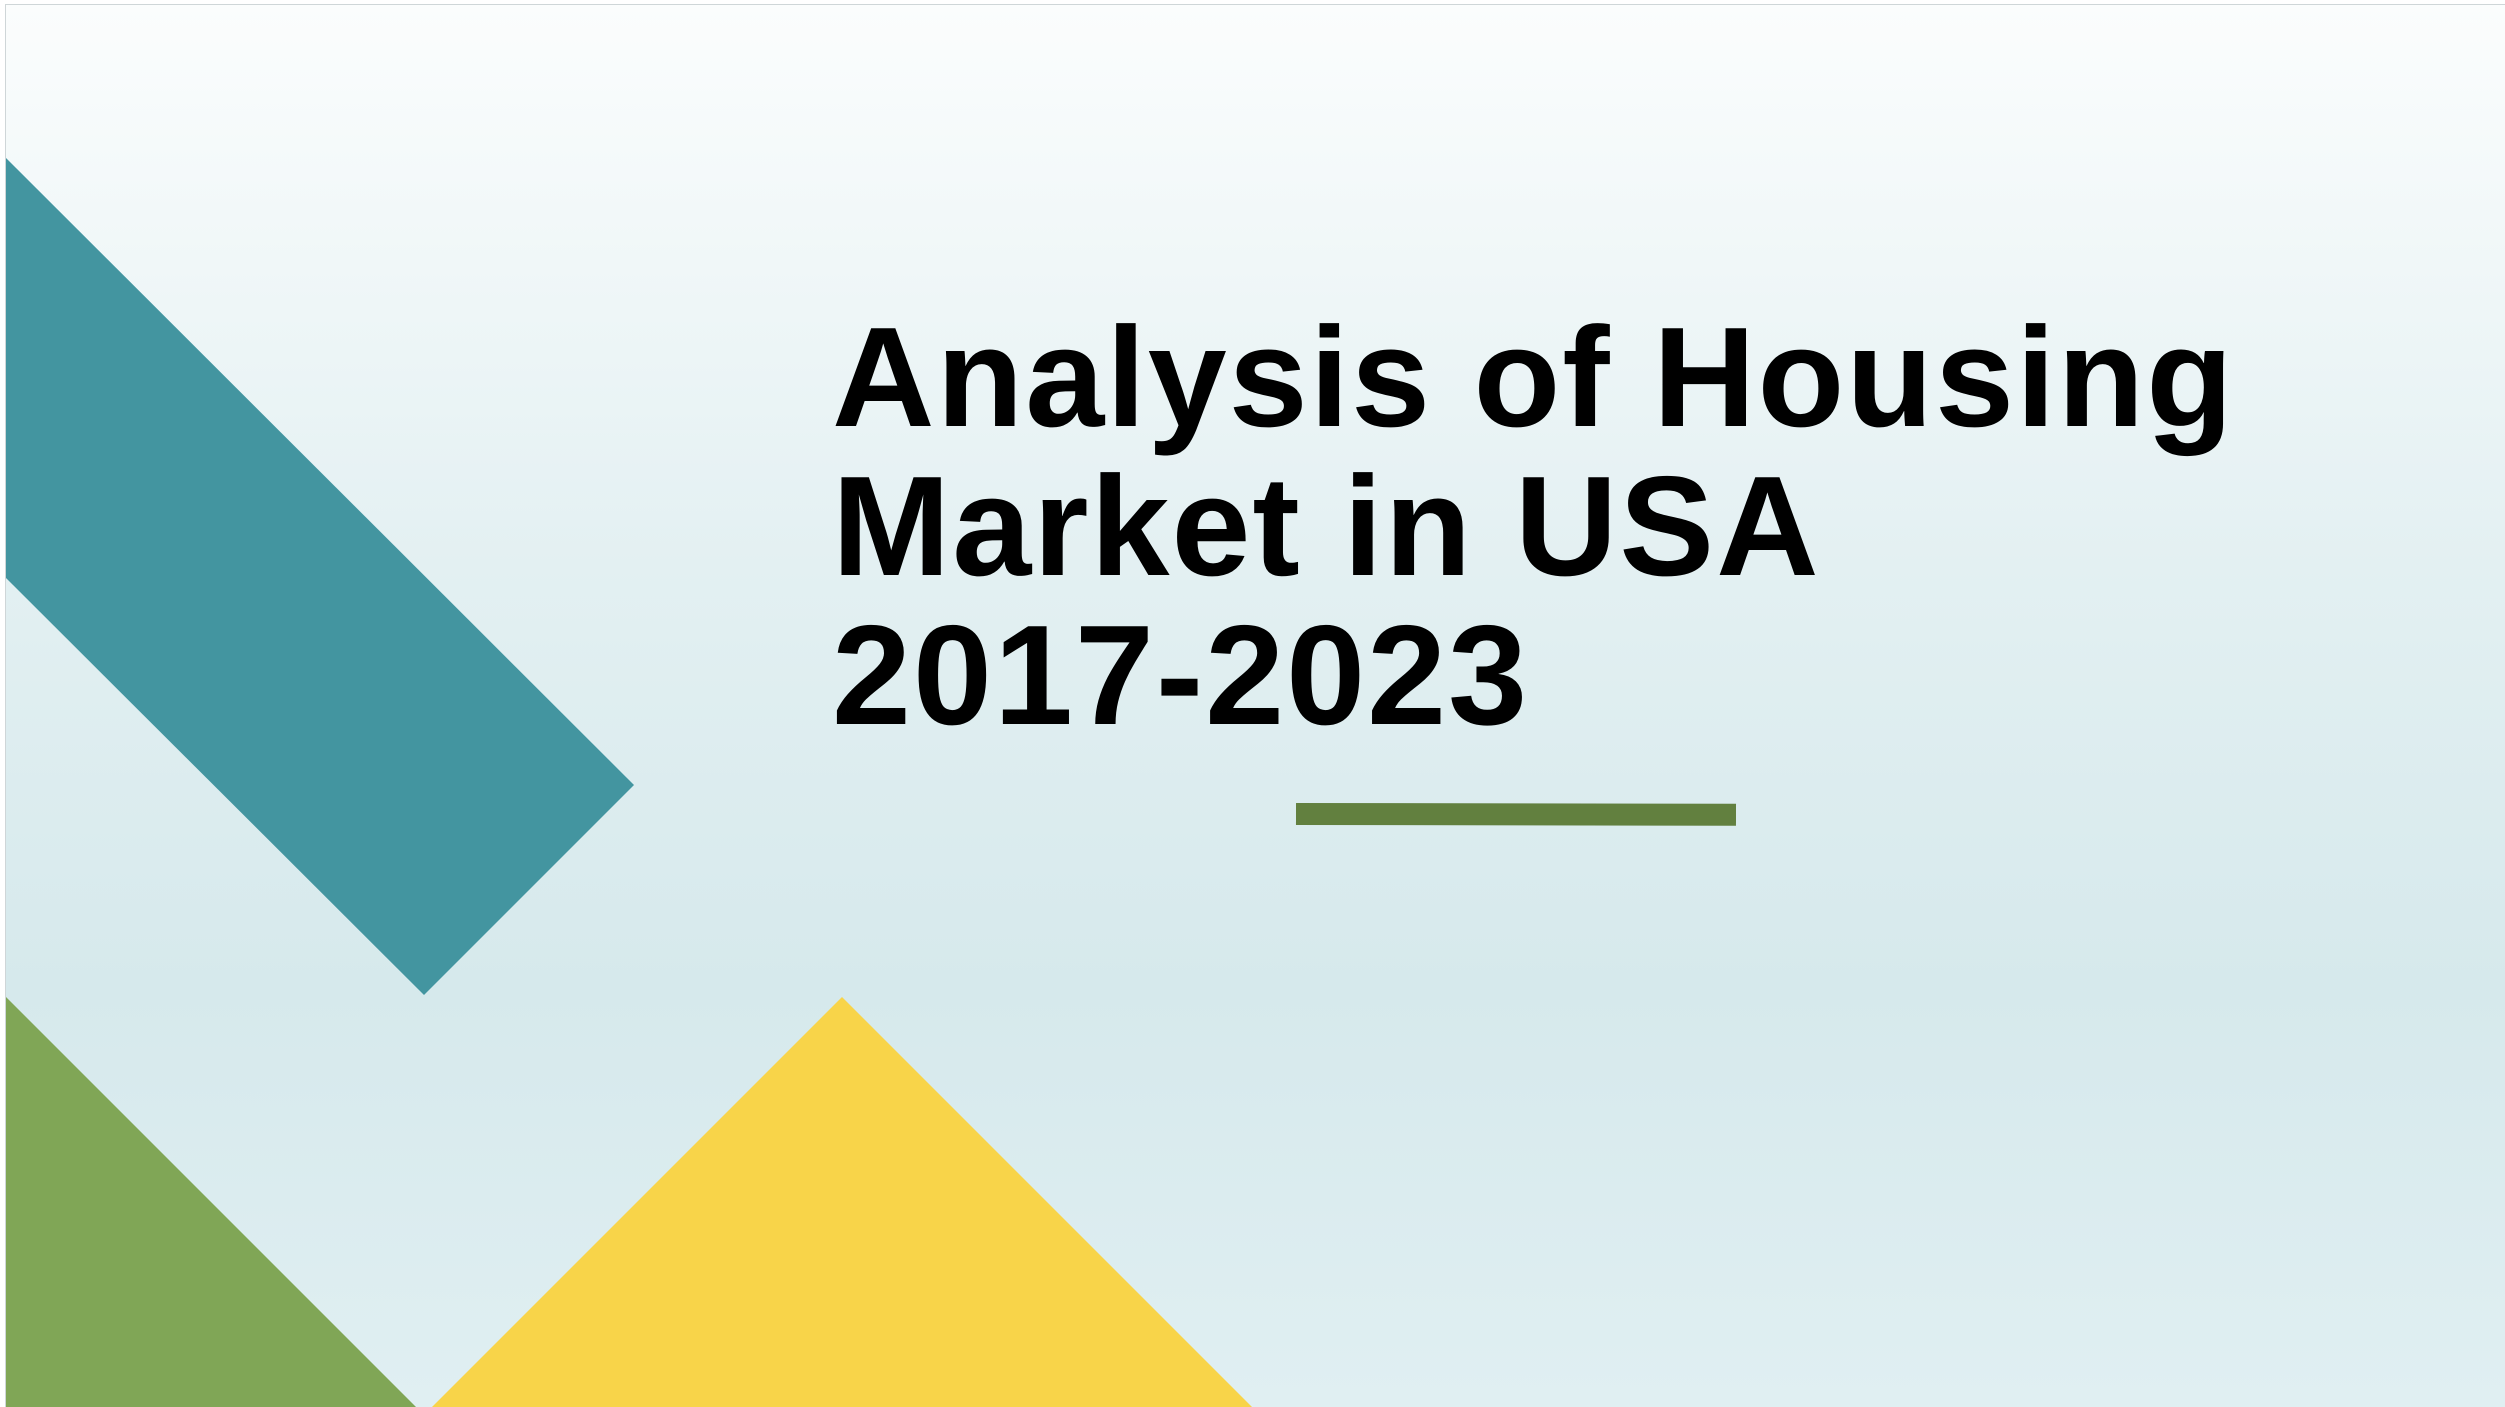  What do you see at coordinates (320, 576) in the screenshot?
I see `teal-diagonal-band` at bounding box center [320, 576].